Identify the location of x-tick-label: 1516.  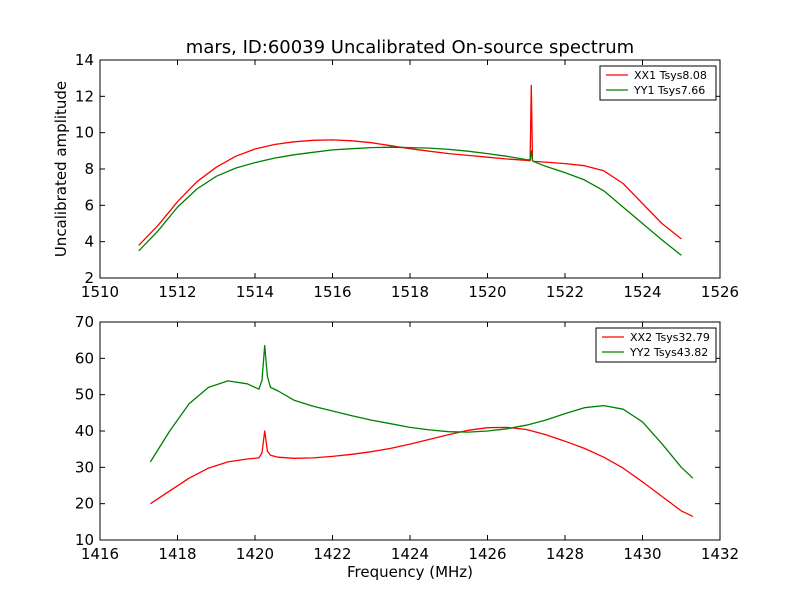
(332, 292).